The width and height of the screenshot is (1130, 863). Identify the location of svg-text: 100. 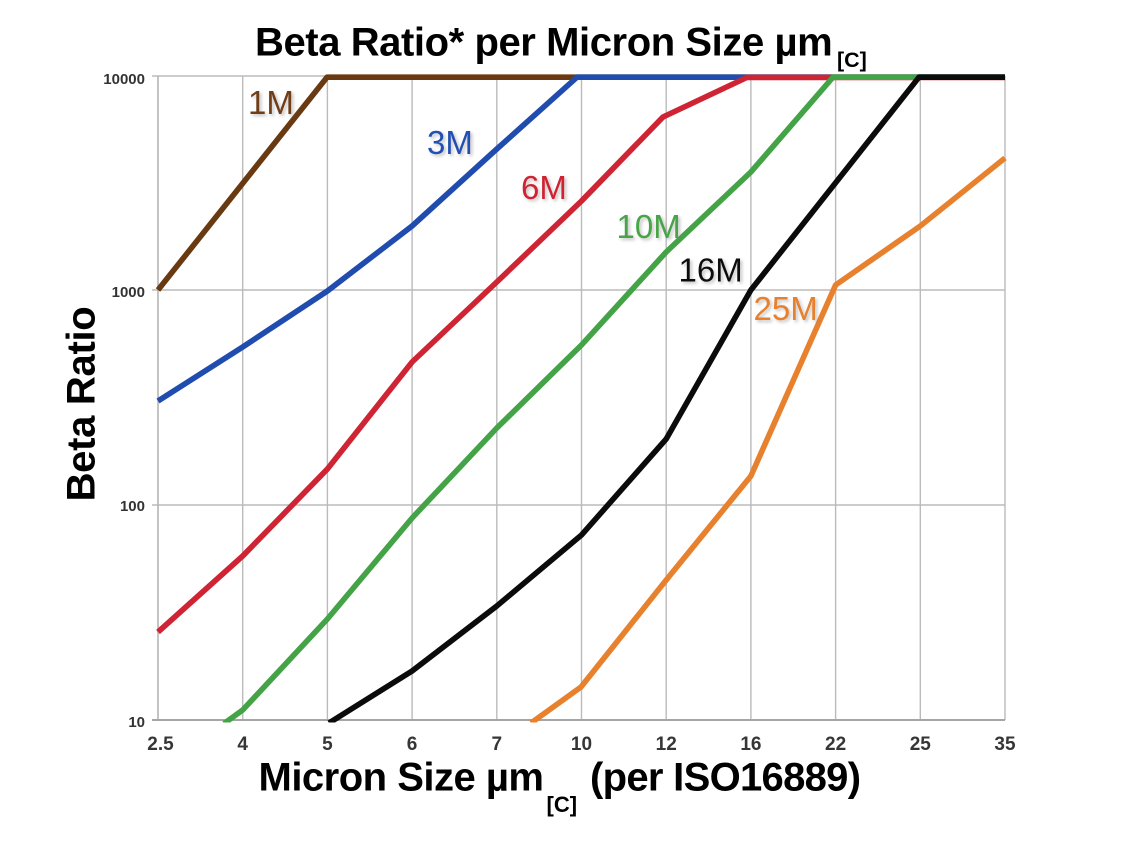
(132, 506).